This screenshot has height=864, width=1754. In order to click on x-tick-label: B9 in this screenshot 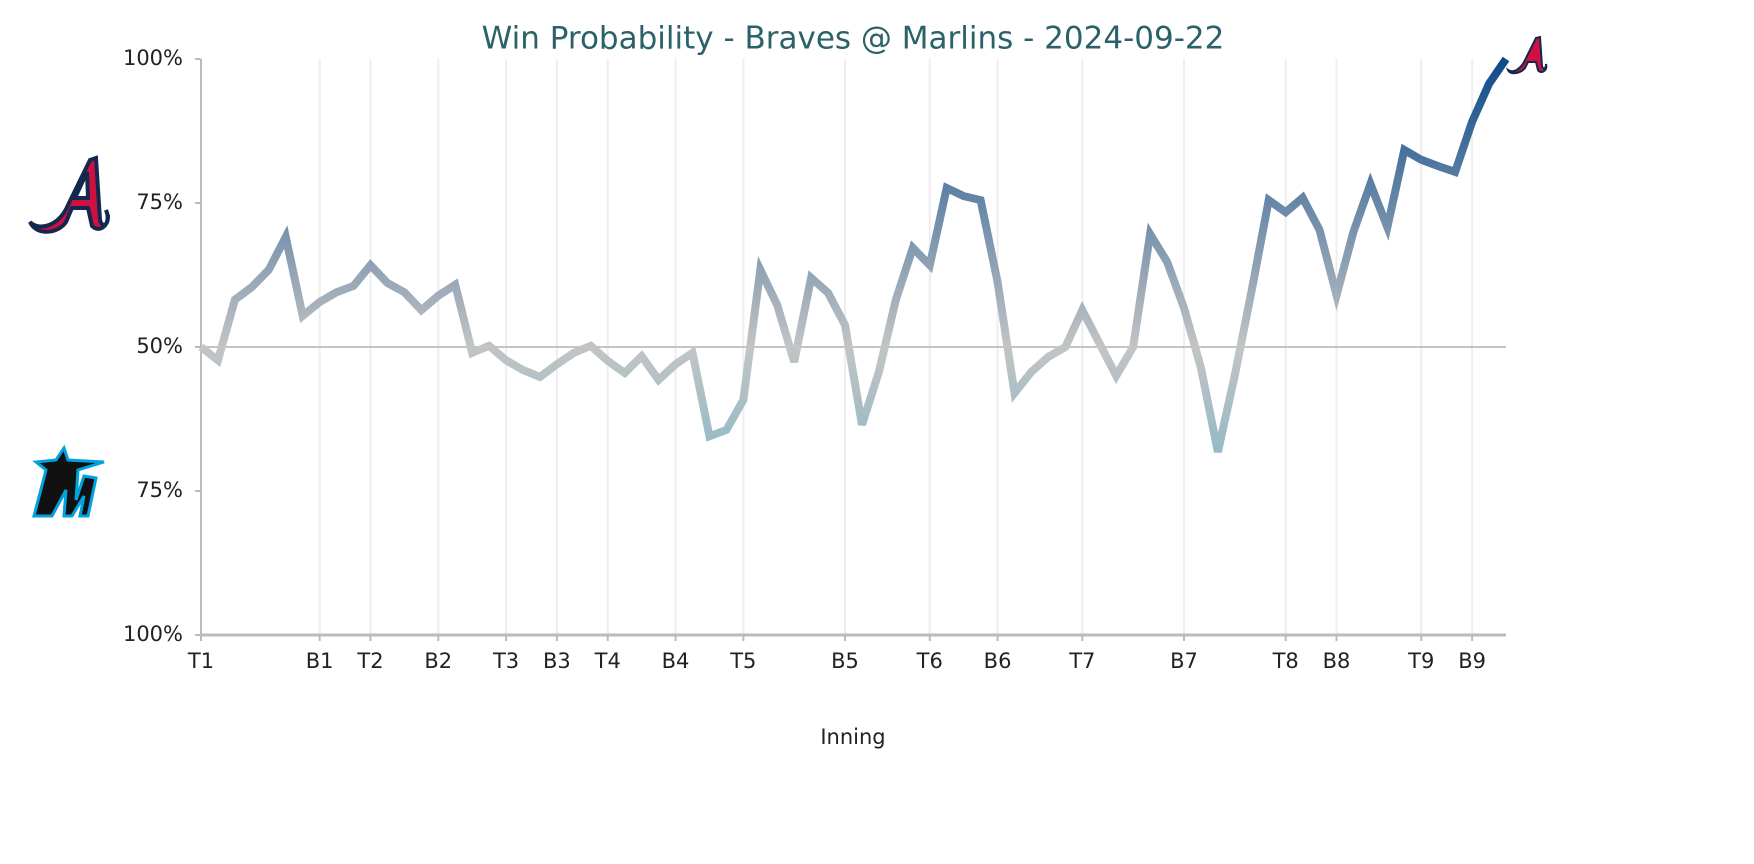, I will do `click(1472, 661)`.